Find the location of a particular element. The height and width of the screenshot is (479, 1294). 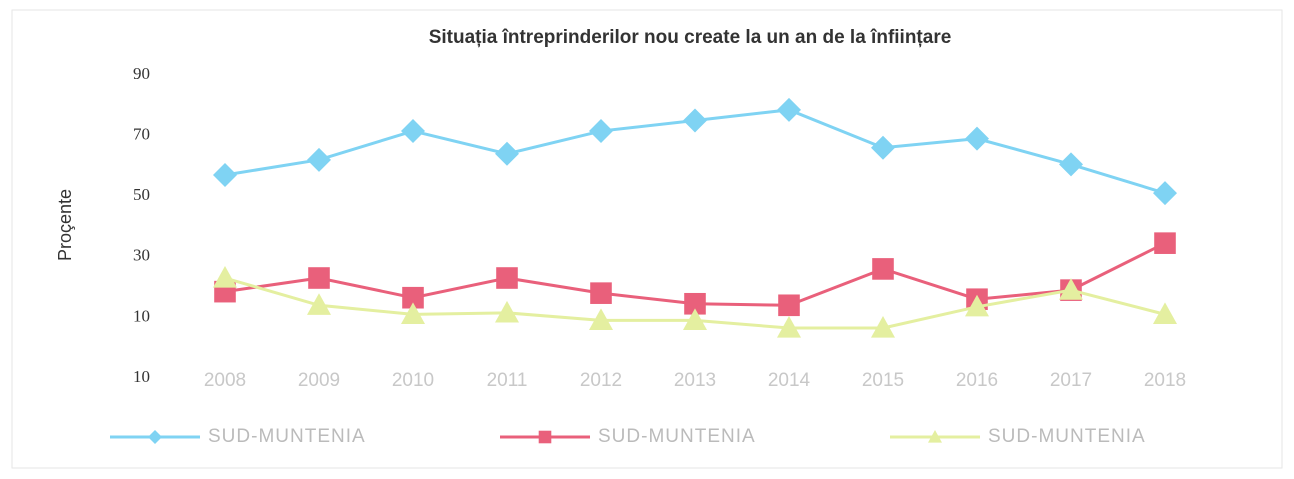

x-tick-label: 2012 is located at coordinates (601, 380).